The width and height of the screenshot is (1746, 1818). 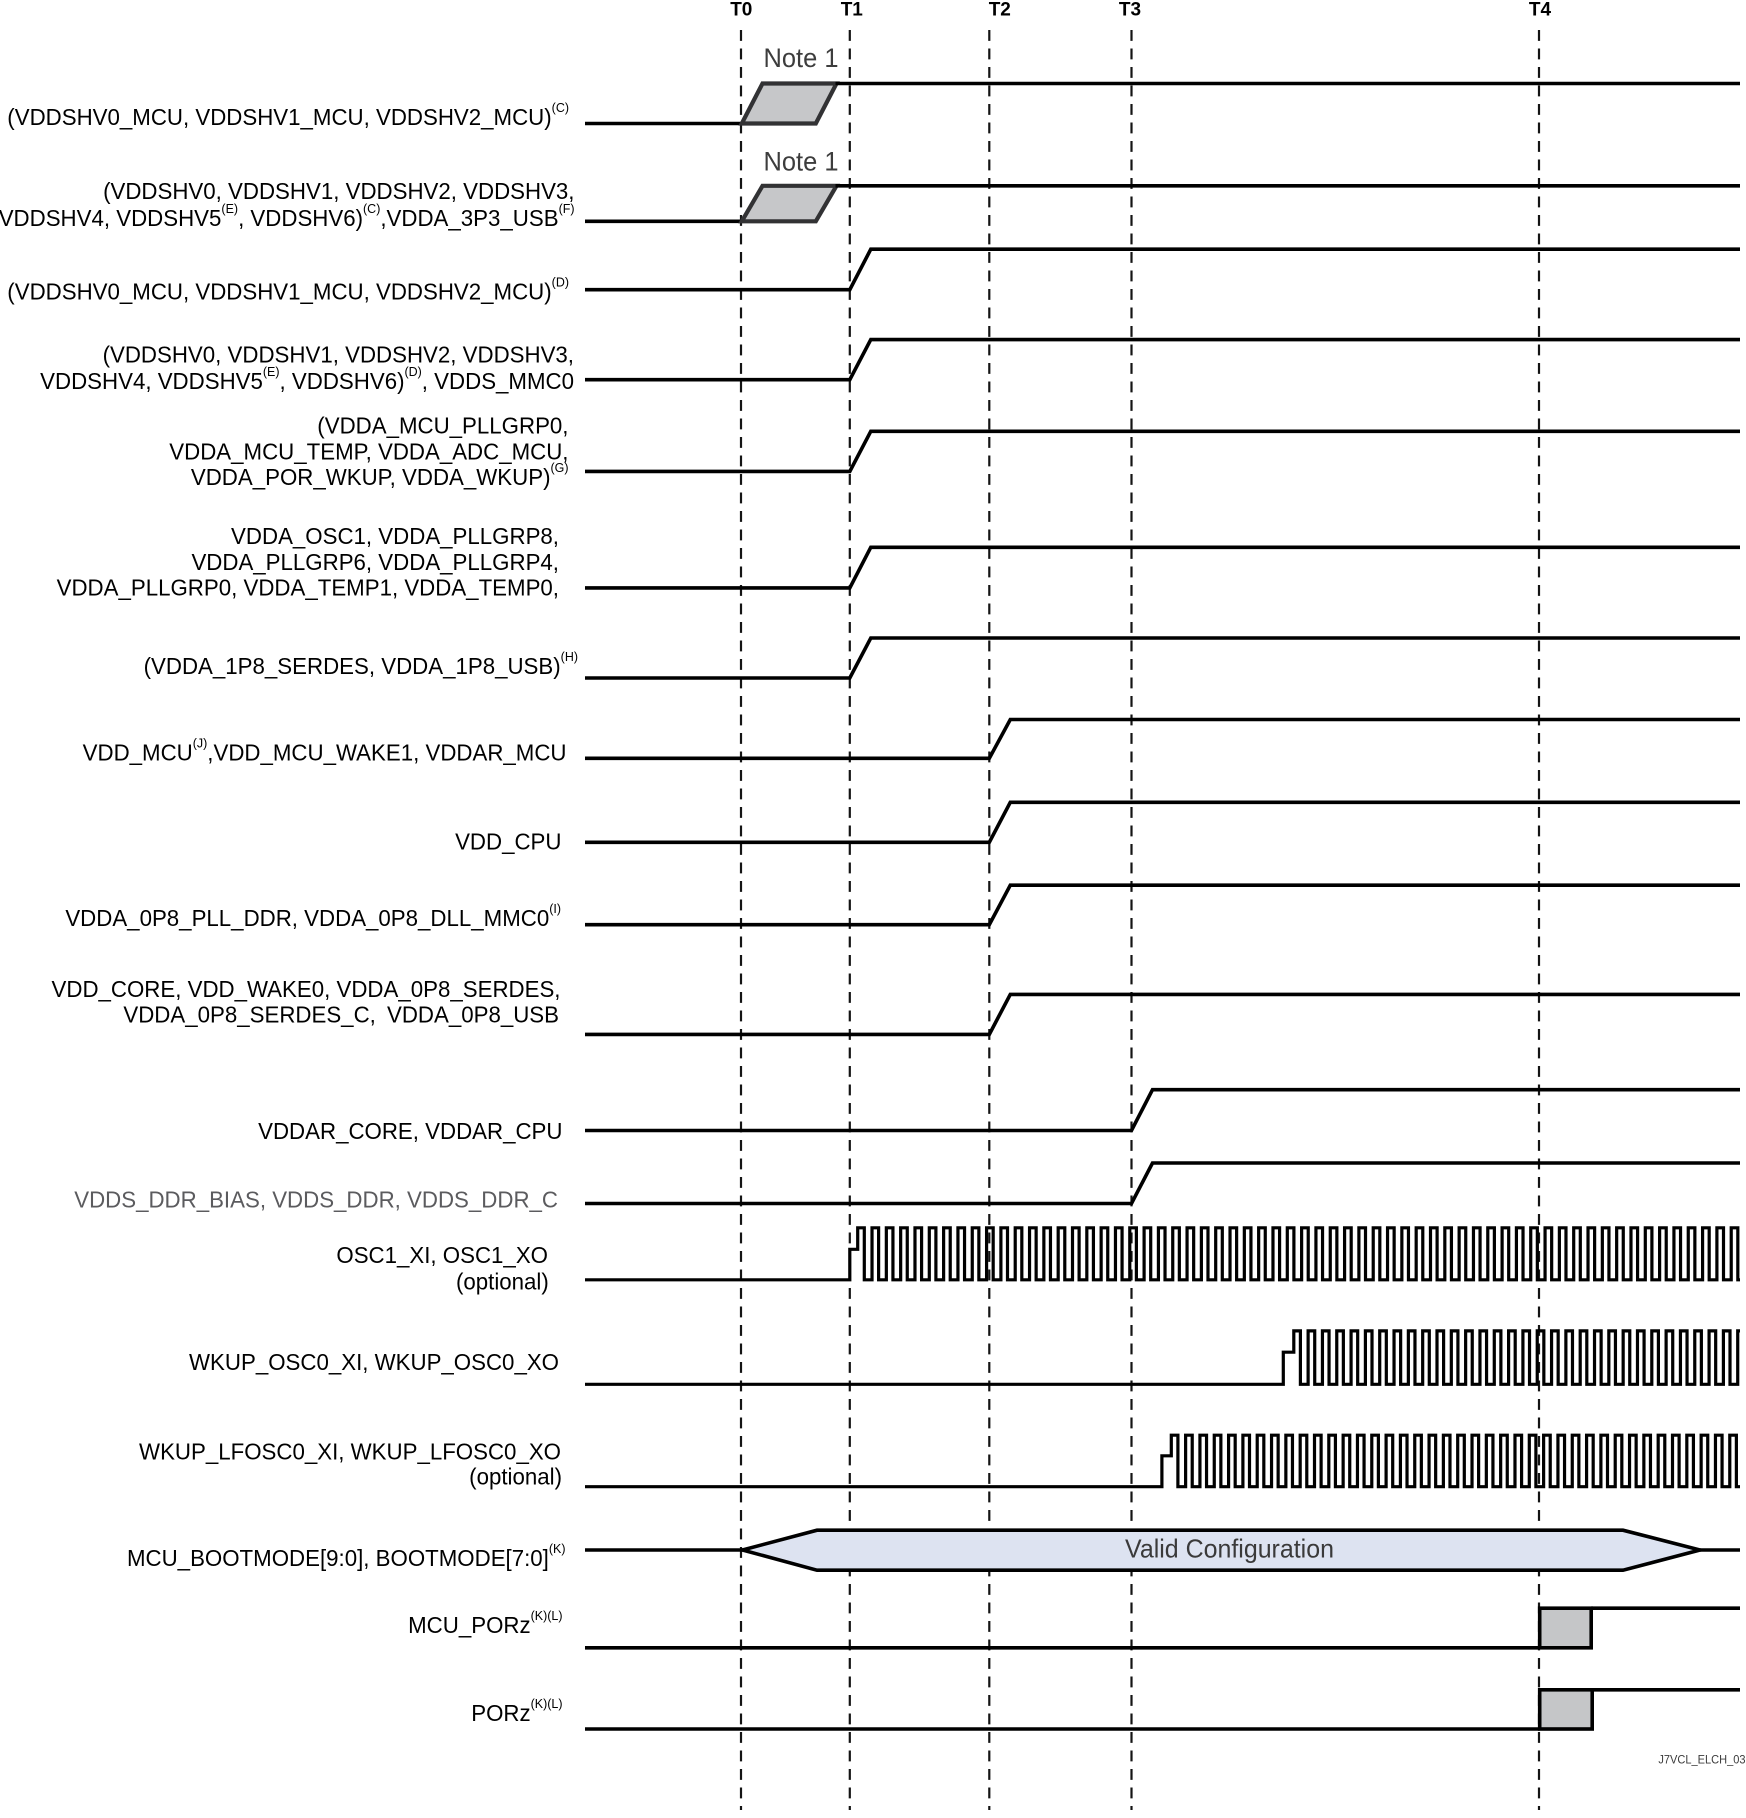 I want to click on svg-text: MCU_PORz(K)(L)​, so click(x=485, y=1623).